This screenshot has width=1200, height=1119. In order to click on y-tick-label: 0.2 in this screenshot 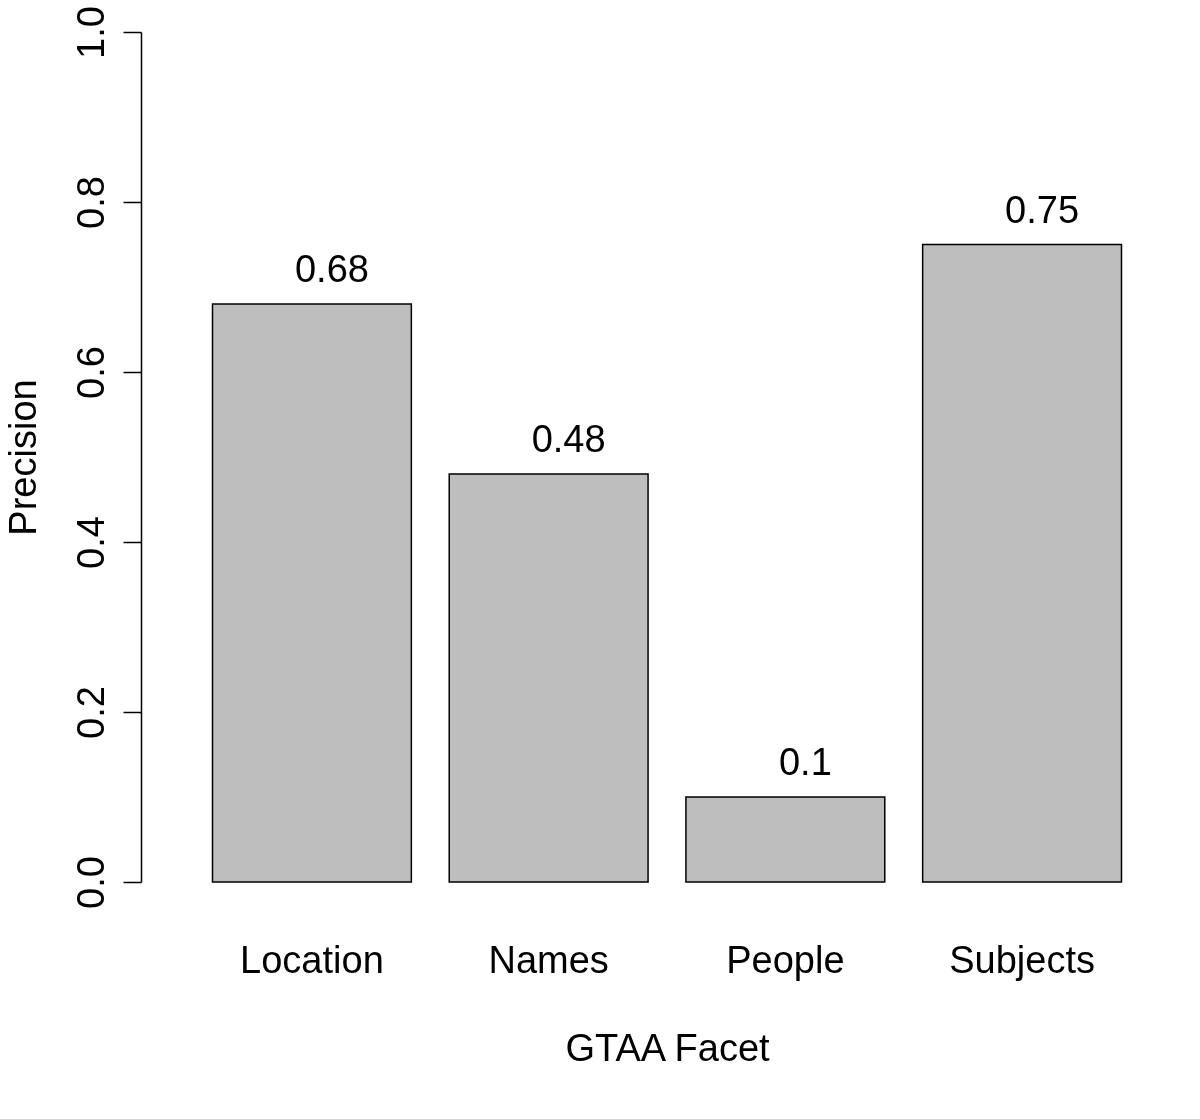, I will do `click(90, 712)`.